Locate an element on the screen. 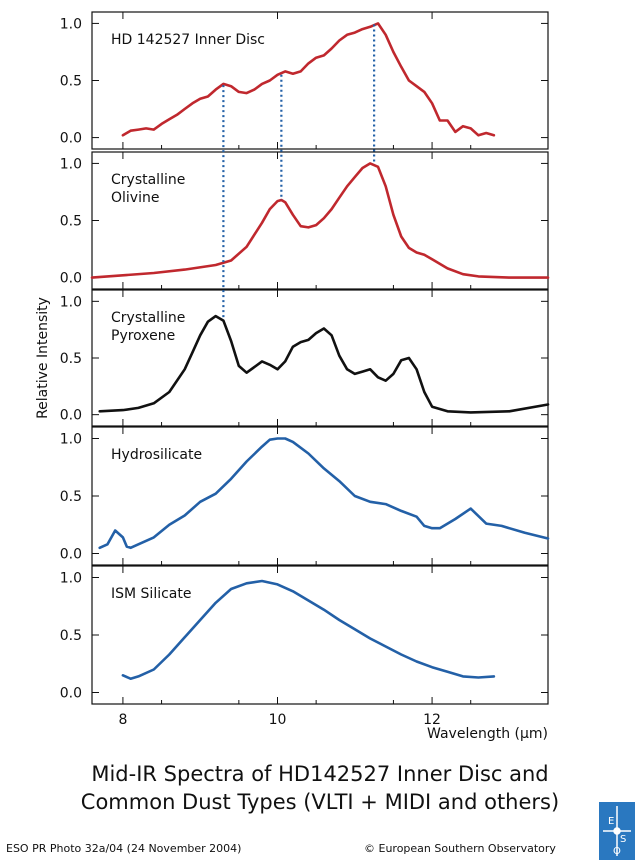 The image size is (640, 866). x-tick-label: 12 is located at coordinates (432, 720).